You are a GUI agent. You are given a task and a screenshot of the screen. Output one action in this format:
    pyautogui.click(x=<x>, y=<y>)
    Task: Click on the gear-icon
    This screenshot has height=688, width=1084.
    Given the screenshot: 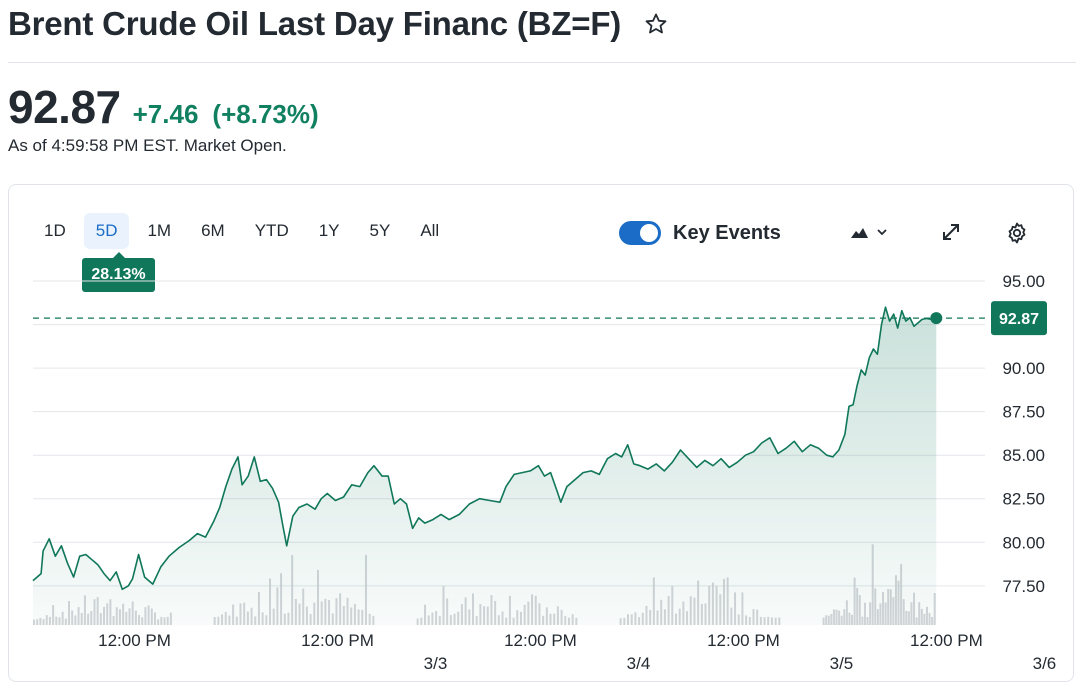 What is the action you would take?
    pyautogui.click(x=1017, y=233)
    